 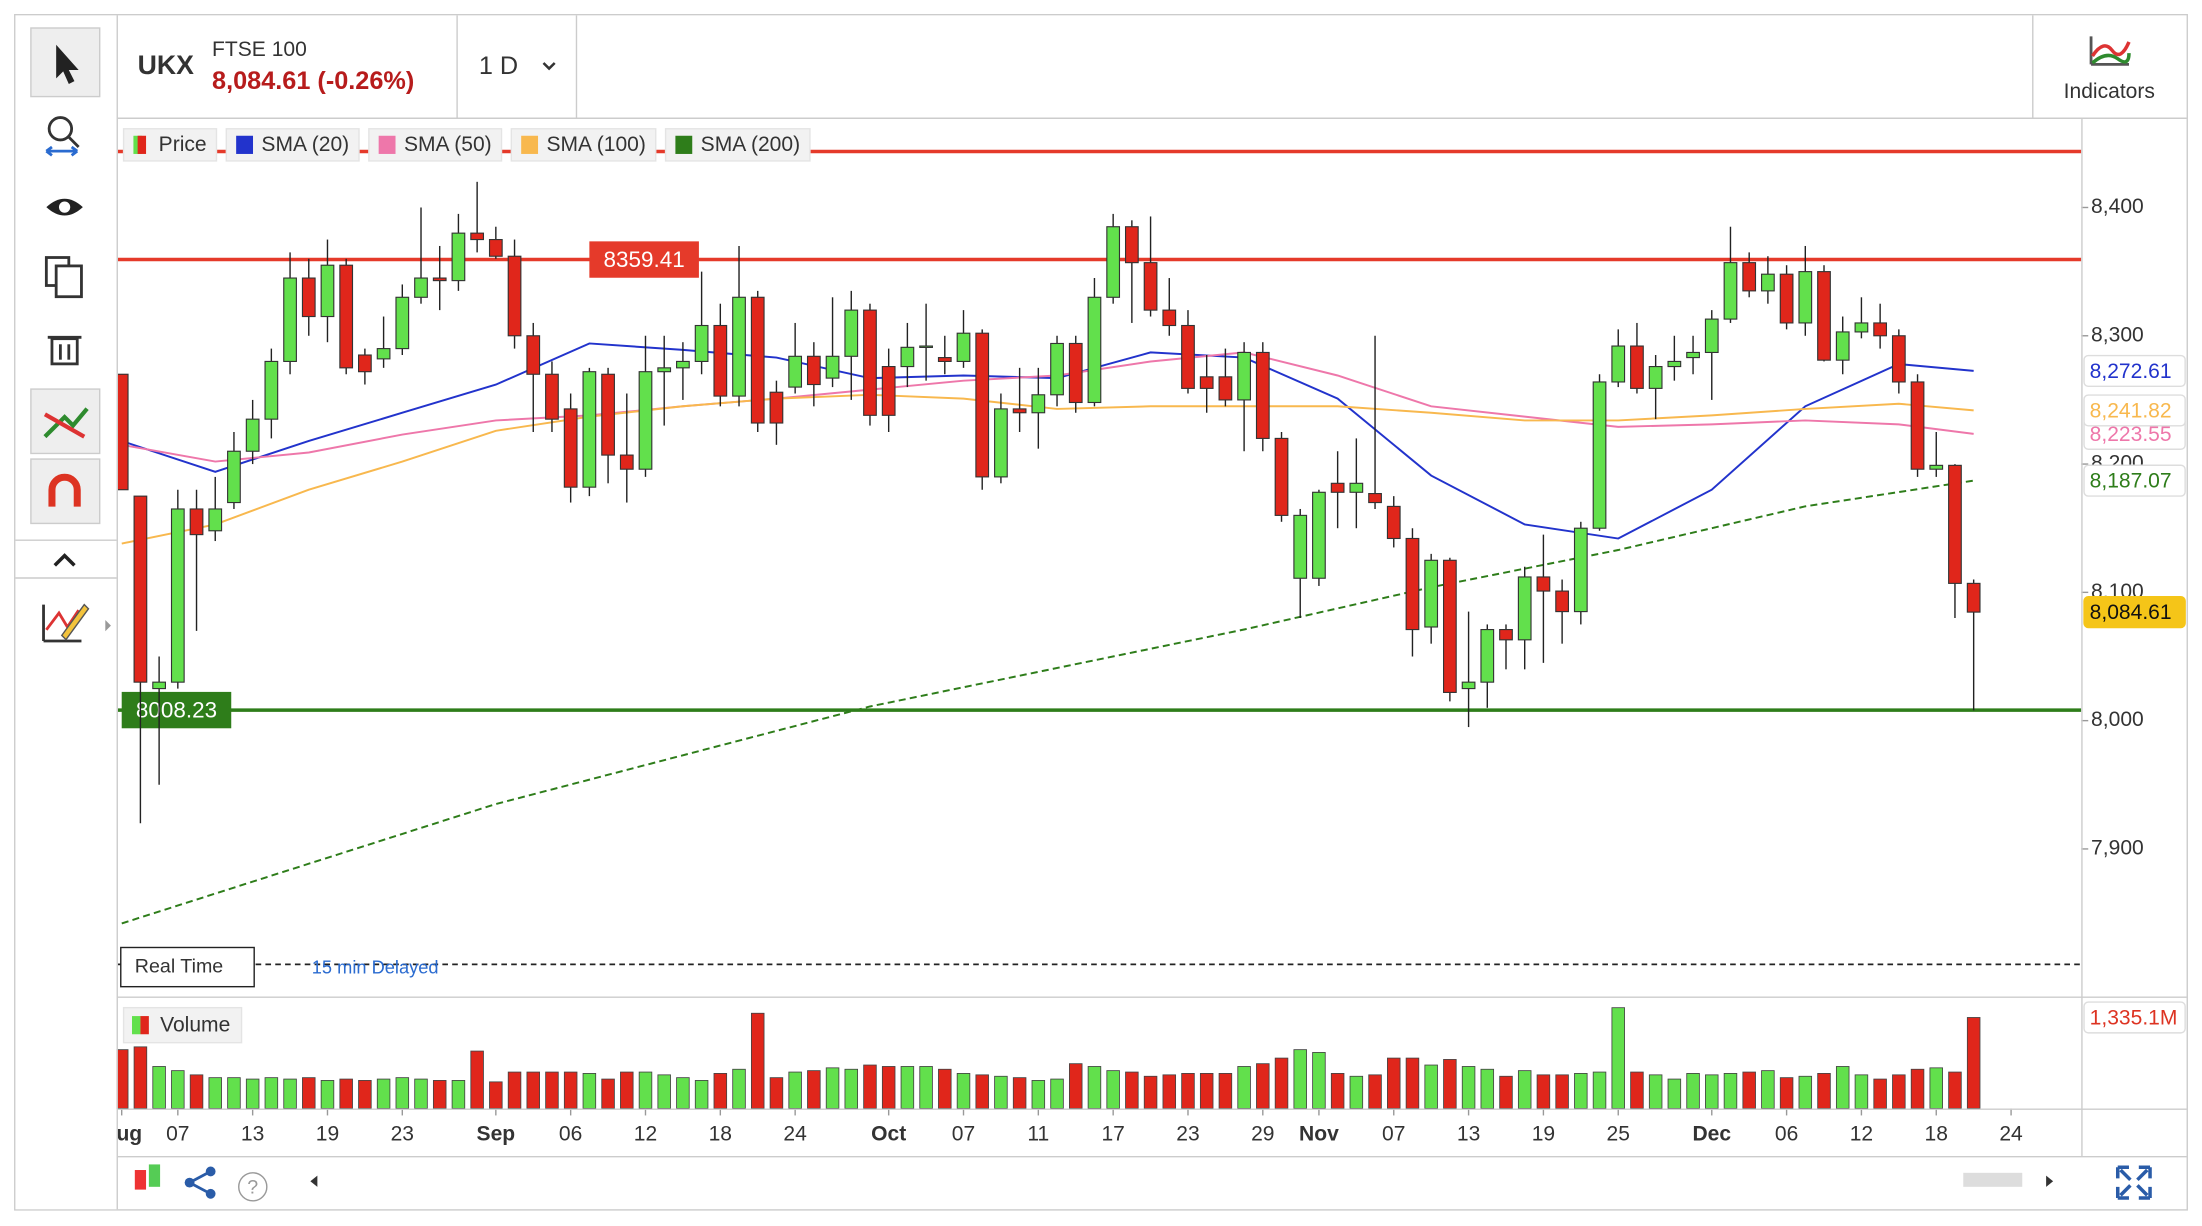 What do you see at coordinates (65, 421) in the screenshot?
I see `trend-tool` at bounding box center [65, 421].